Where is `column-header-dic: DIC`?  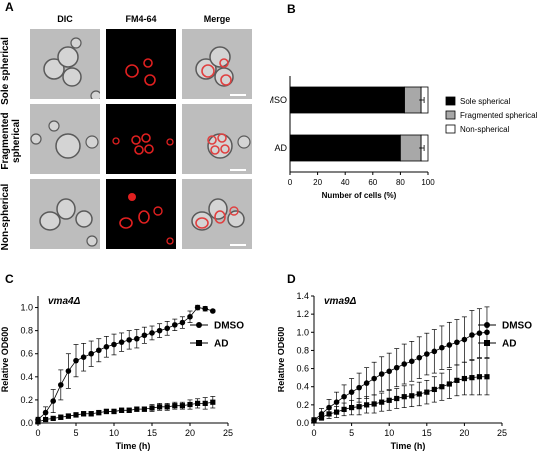 column-header-dic: DIC is located at coordinates (65, 19).